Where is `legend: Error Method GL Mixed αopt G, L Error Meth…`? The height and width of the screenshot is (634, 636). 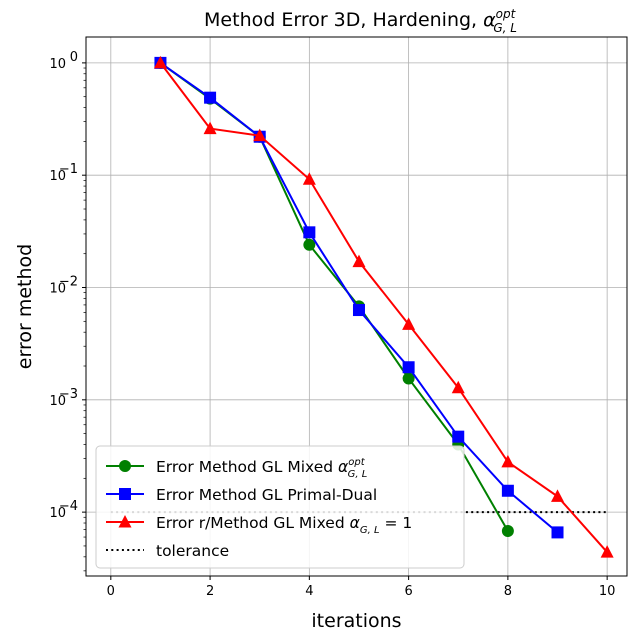
legend: Error Method GL Mixed αopt G, L Error Meth… is located at coordinates (280, 507).